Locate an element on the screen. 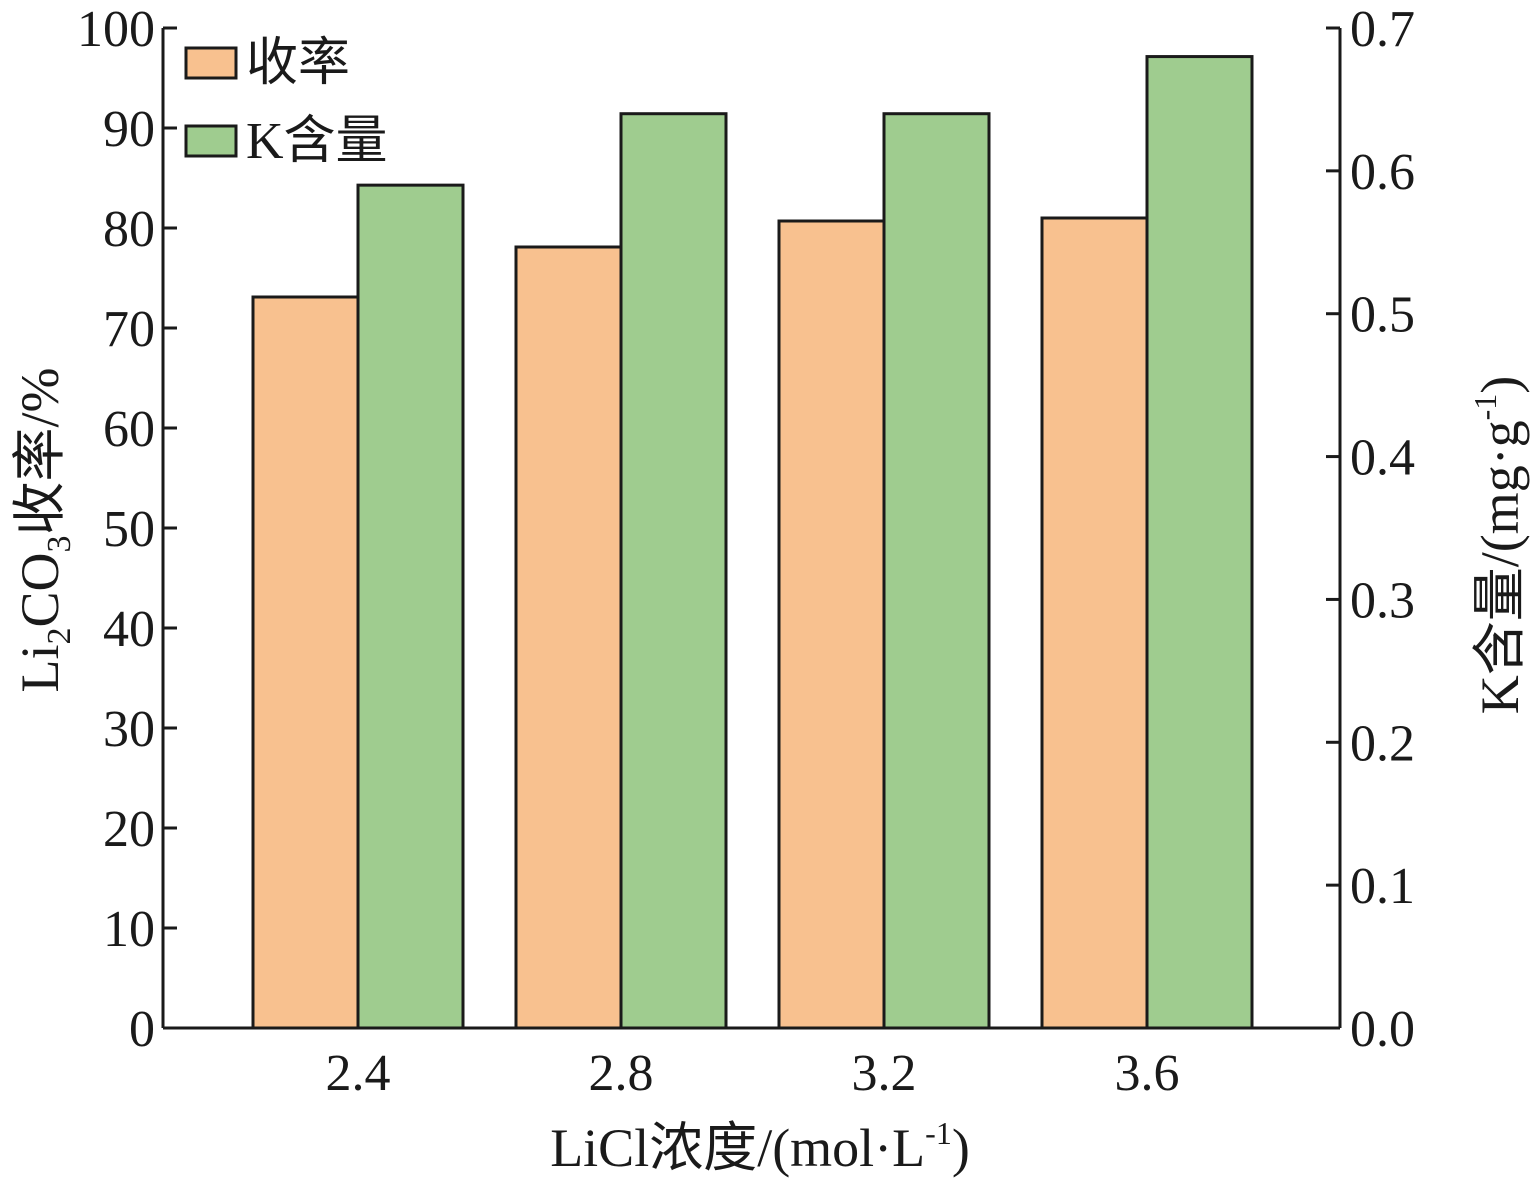 The width and height of the screenshot is (1535, 1181). right-tick-label: 0.1 is located at coordinates (1382, 886).